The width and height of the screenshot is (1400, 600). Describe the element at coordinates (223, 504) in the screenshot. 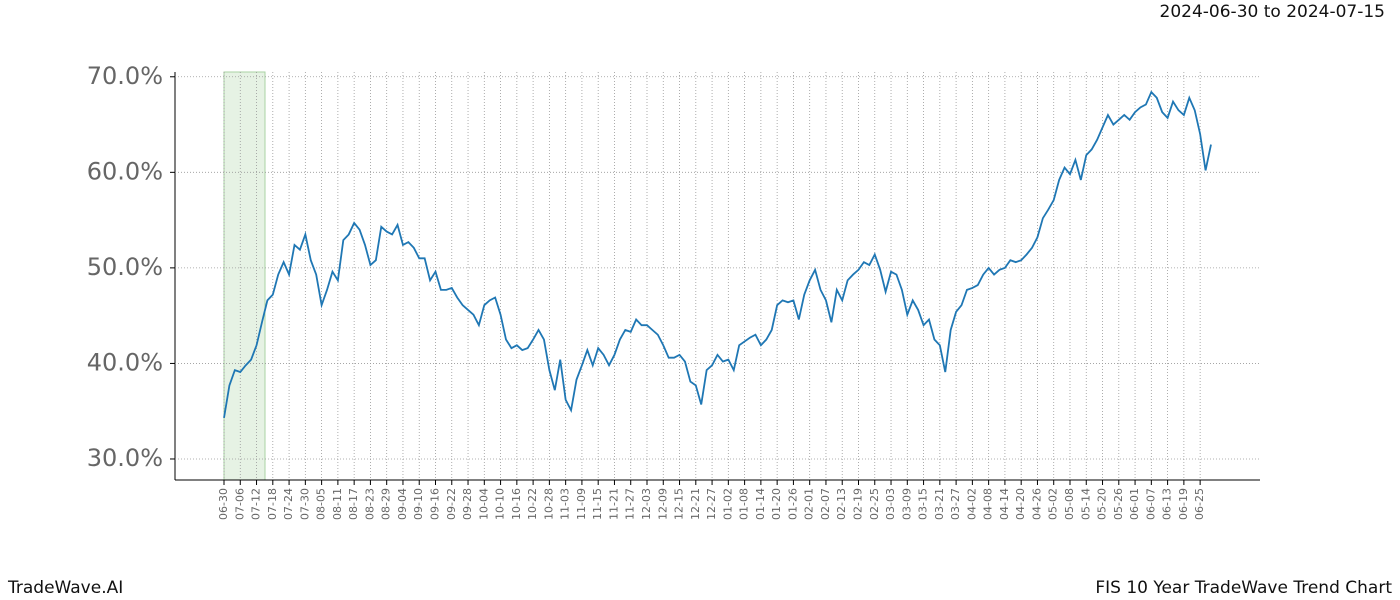

I see `x-tick-label: 06-30` at that location.